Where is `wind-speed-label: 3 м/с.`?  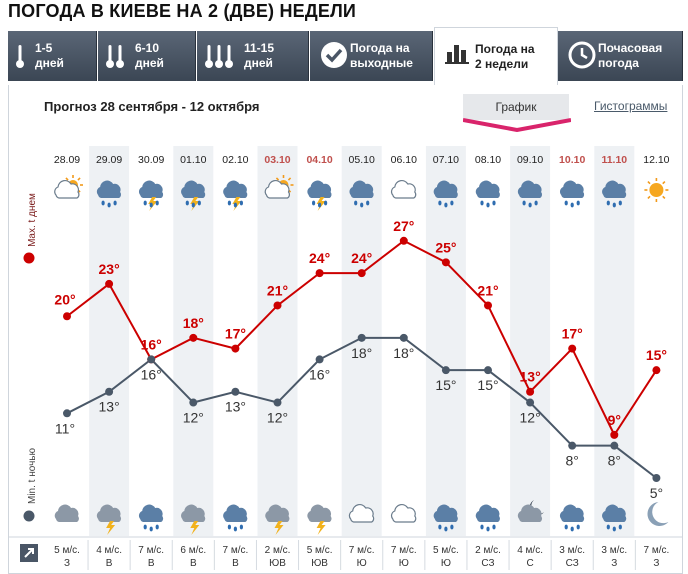 wind-speed-label: 3 м/с. is located at coordinates (572, 550).